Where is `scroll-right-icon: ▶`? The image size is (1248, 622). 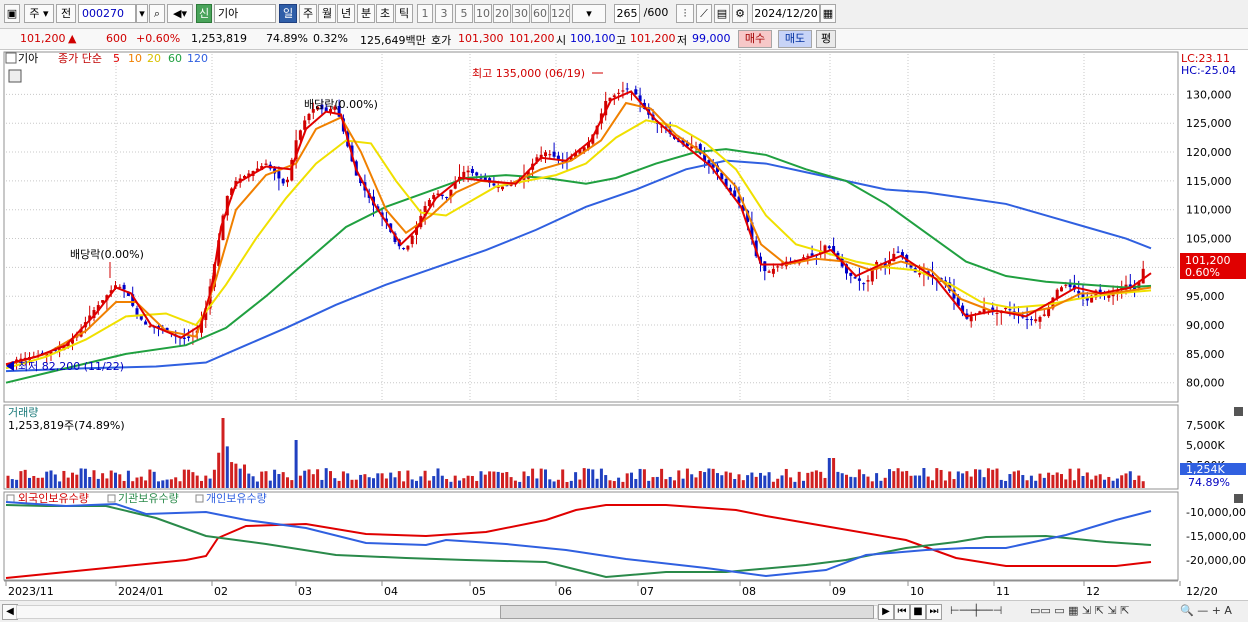
scroll-right-icon: ▶ is located at coordinates (886, 612).